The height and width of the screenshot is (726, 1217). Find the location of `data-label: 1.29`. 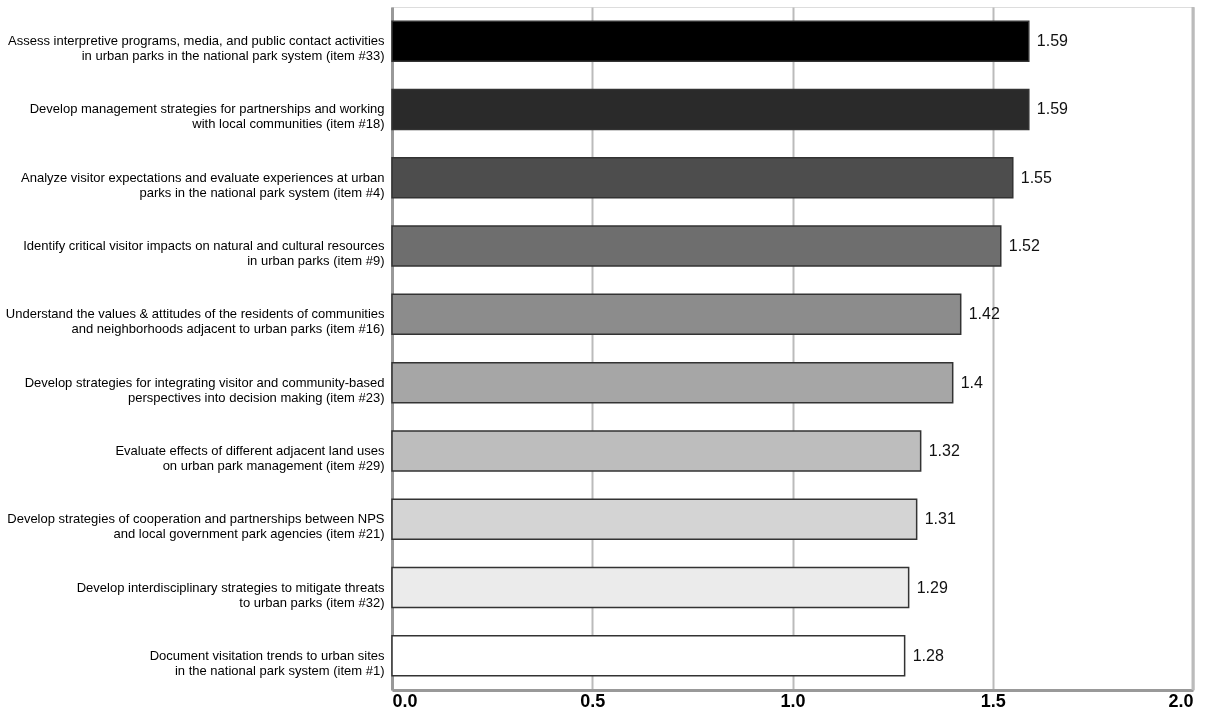

data-label: 1.29 is located at coordinates (932, 587).